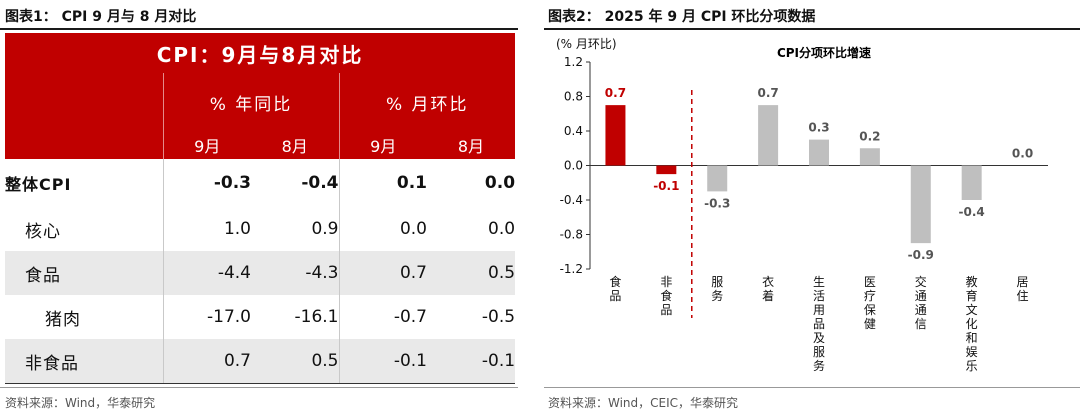 The width and height of the screenshot is (1080, 416). Describe the element at coordinates (260, 317) in the screenshot. I see `table-row: 猪肉 -17.0 -16.1 -0.7 -0.5` at that location.